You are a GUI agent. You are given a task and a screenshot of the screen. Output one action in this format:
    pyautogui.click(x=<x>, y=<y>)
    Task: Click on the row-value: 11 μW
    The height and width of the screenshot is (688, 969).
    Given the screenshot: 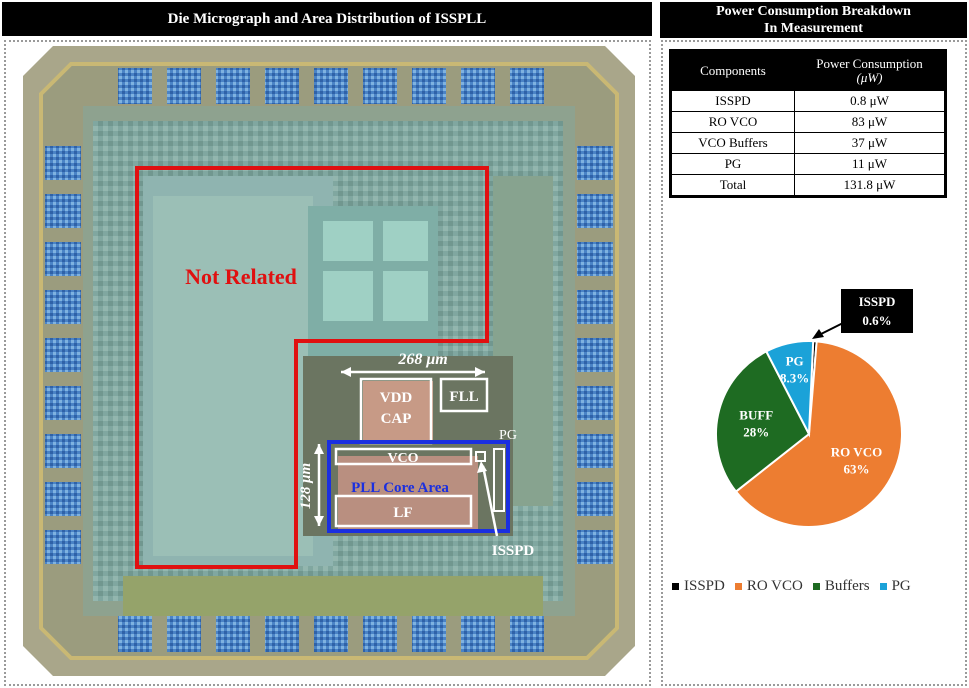 What is the action you would take?
    pyautogui.click(x=870, y=164)
    